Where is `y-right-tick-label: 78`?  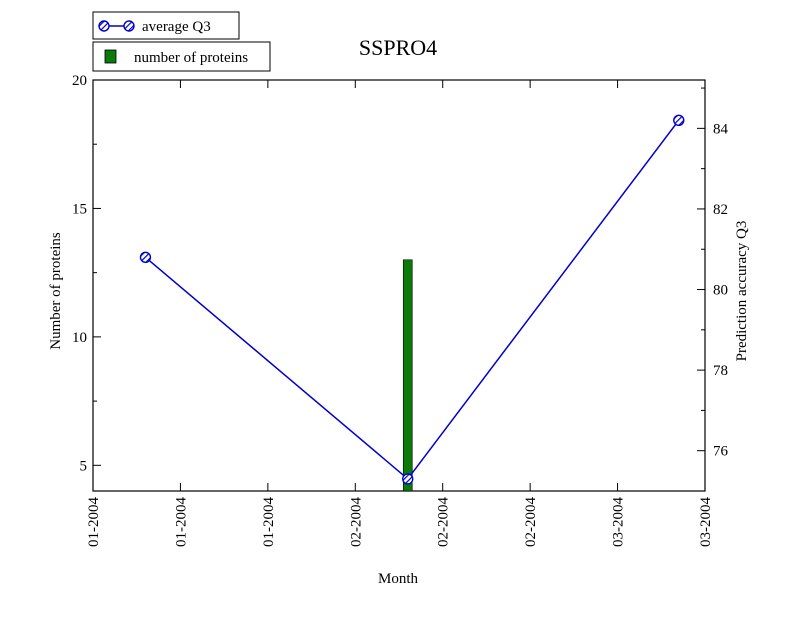
y-right-tick-label: 78 is located at coordinates (720, 371).